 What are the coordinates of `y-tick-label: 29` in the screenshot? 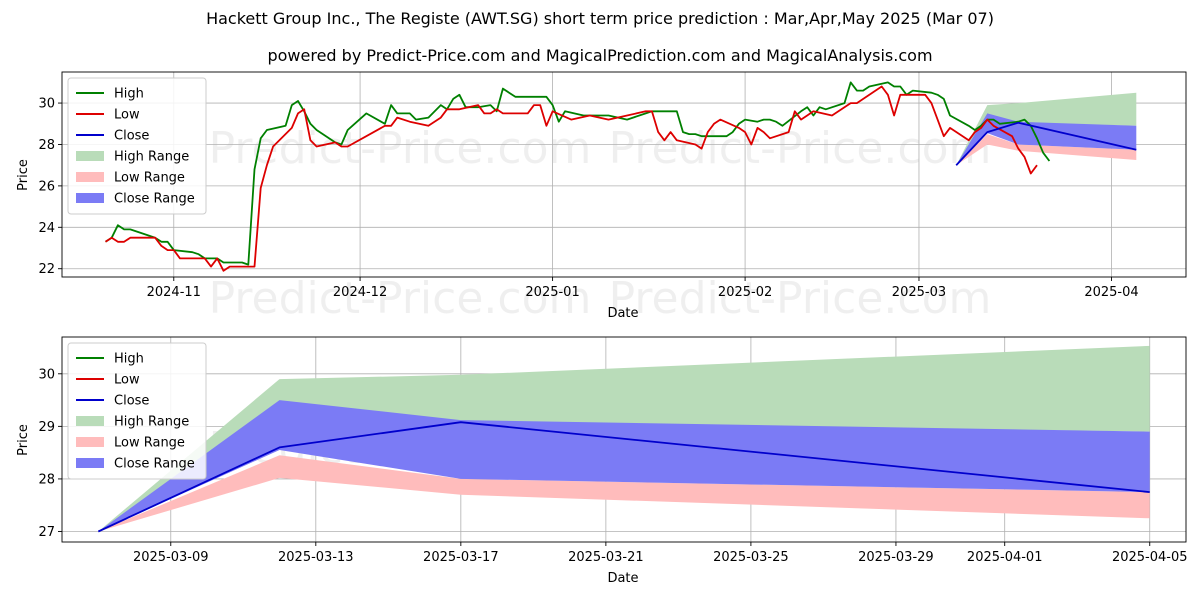 It's located at (46, 427).